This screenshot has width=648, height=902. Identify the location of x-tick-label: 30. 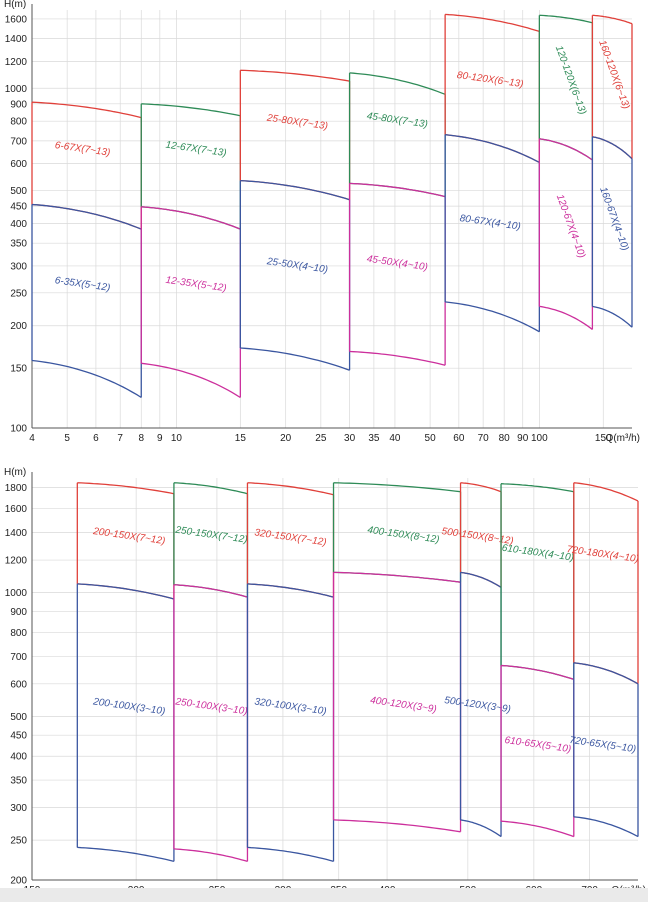
(350, 438).